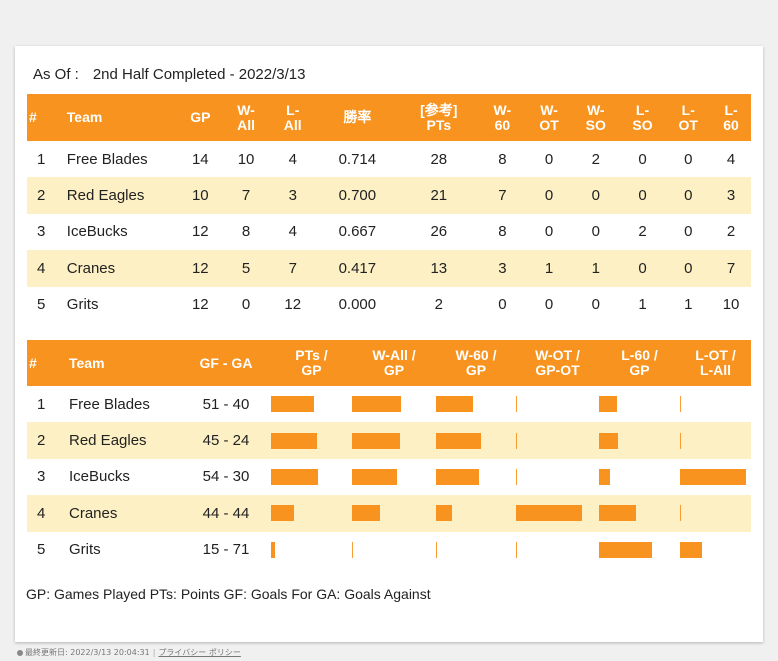 The image size is (778, 661). Describe the element at coordinates (20, 652) in the screenshot. I see `info-icon` at that location.